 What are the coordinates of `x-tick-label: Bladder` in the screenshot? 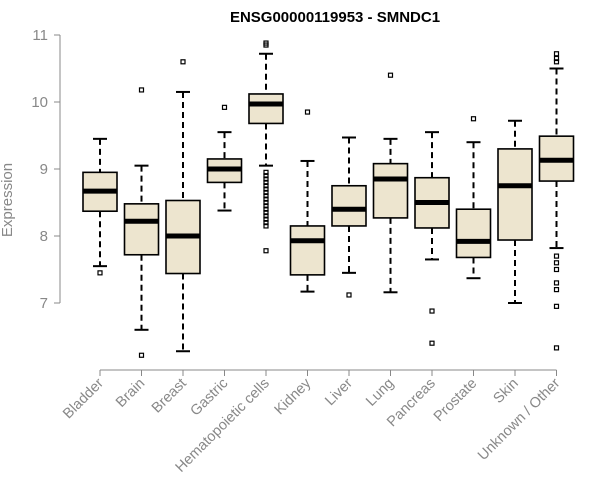 It's located at (83, 398).